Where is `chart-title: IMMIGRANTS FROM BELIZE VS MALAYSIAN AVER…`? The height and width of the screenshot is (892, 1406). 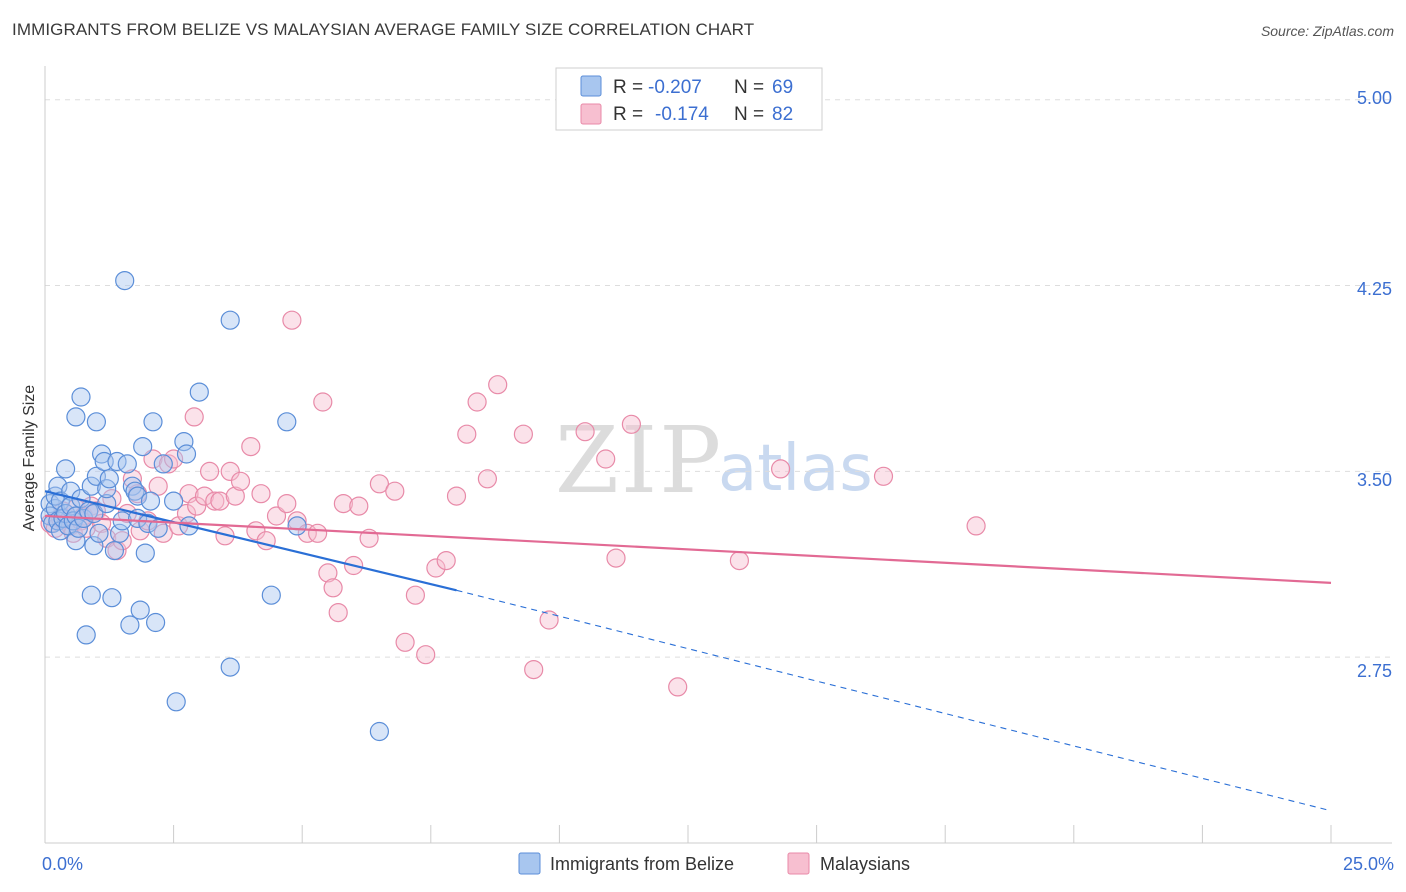
chart-title: IMMIGRANTS FROM BELIZE VS MALAYSIAN AVER… is located at coordinates (383, 29).